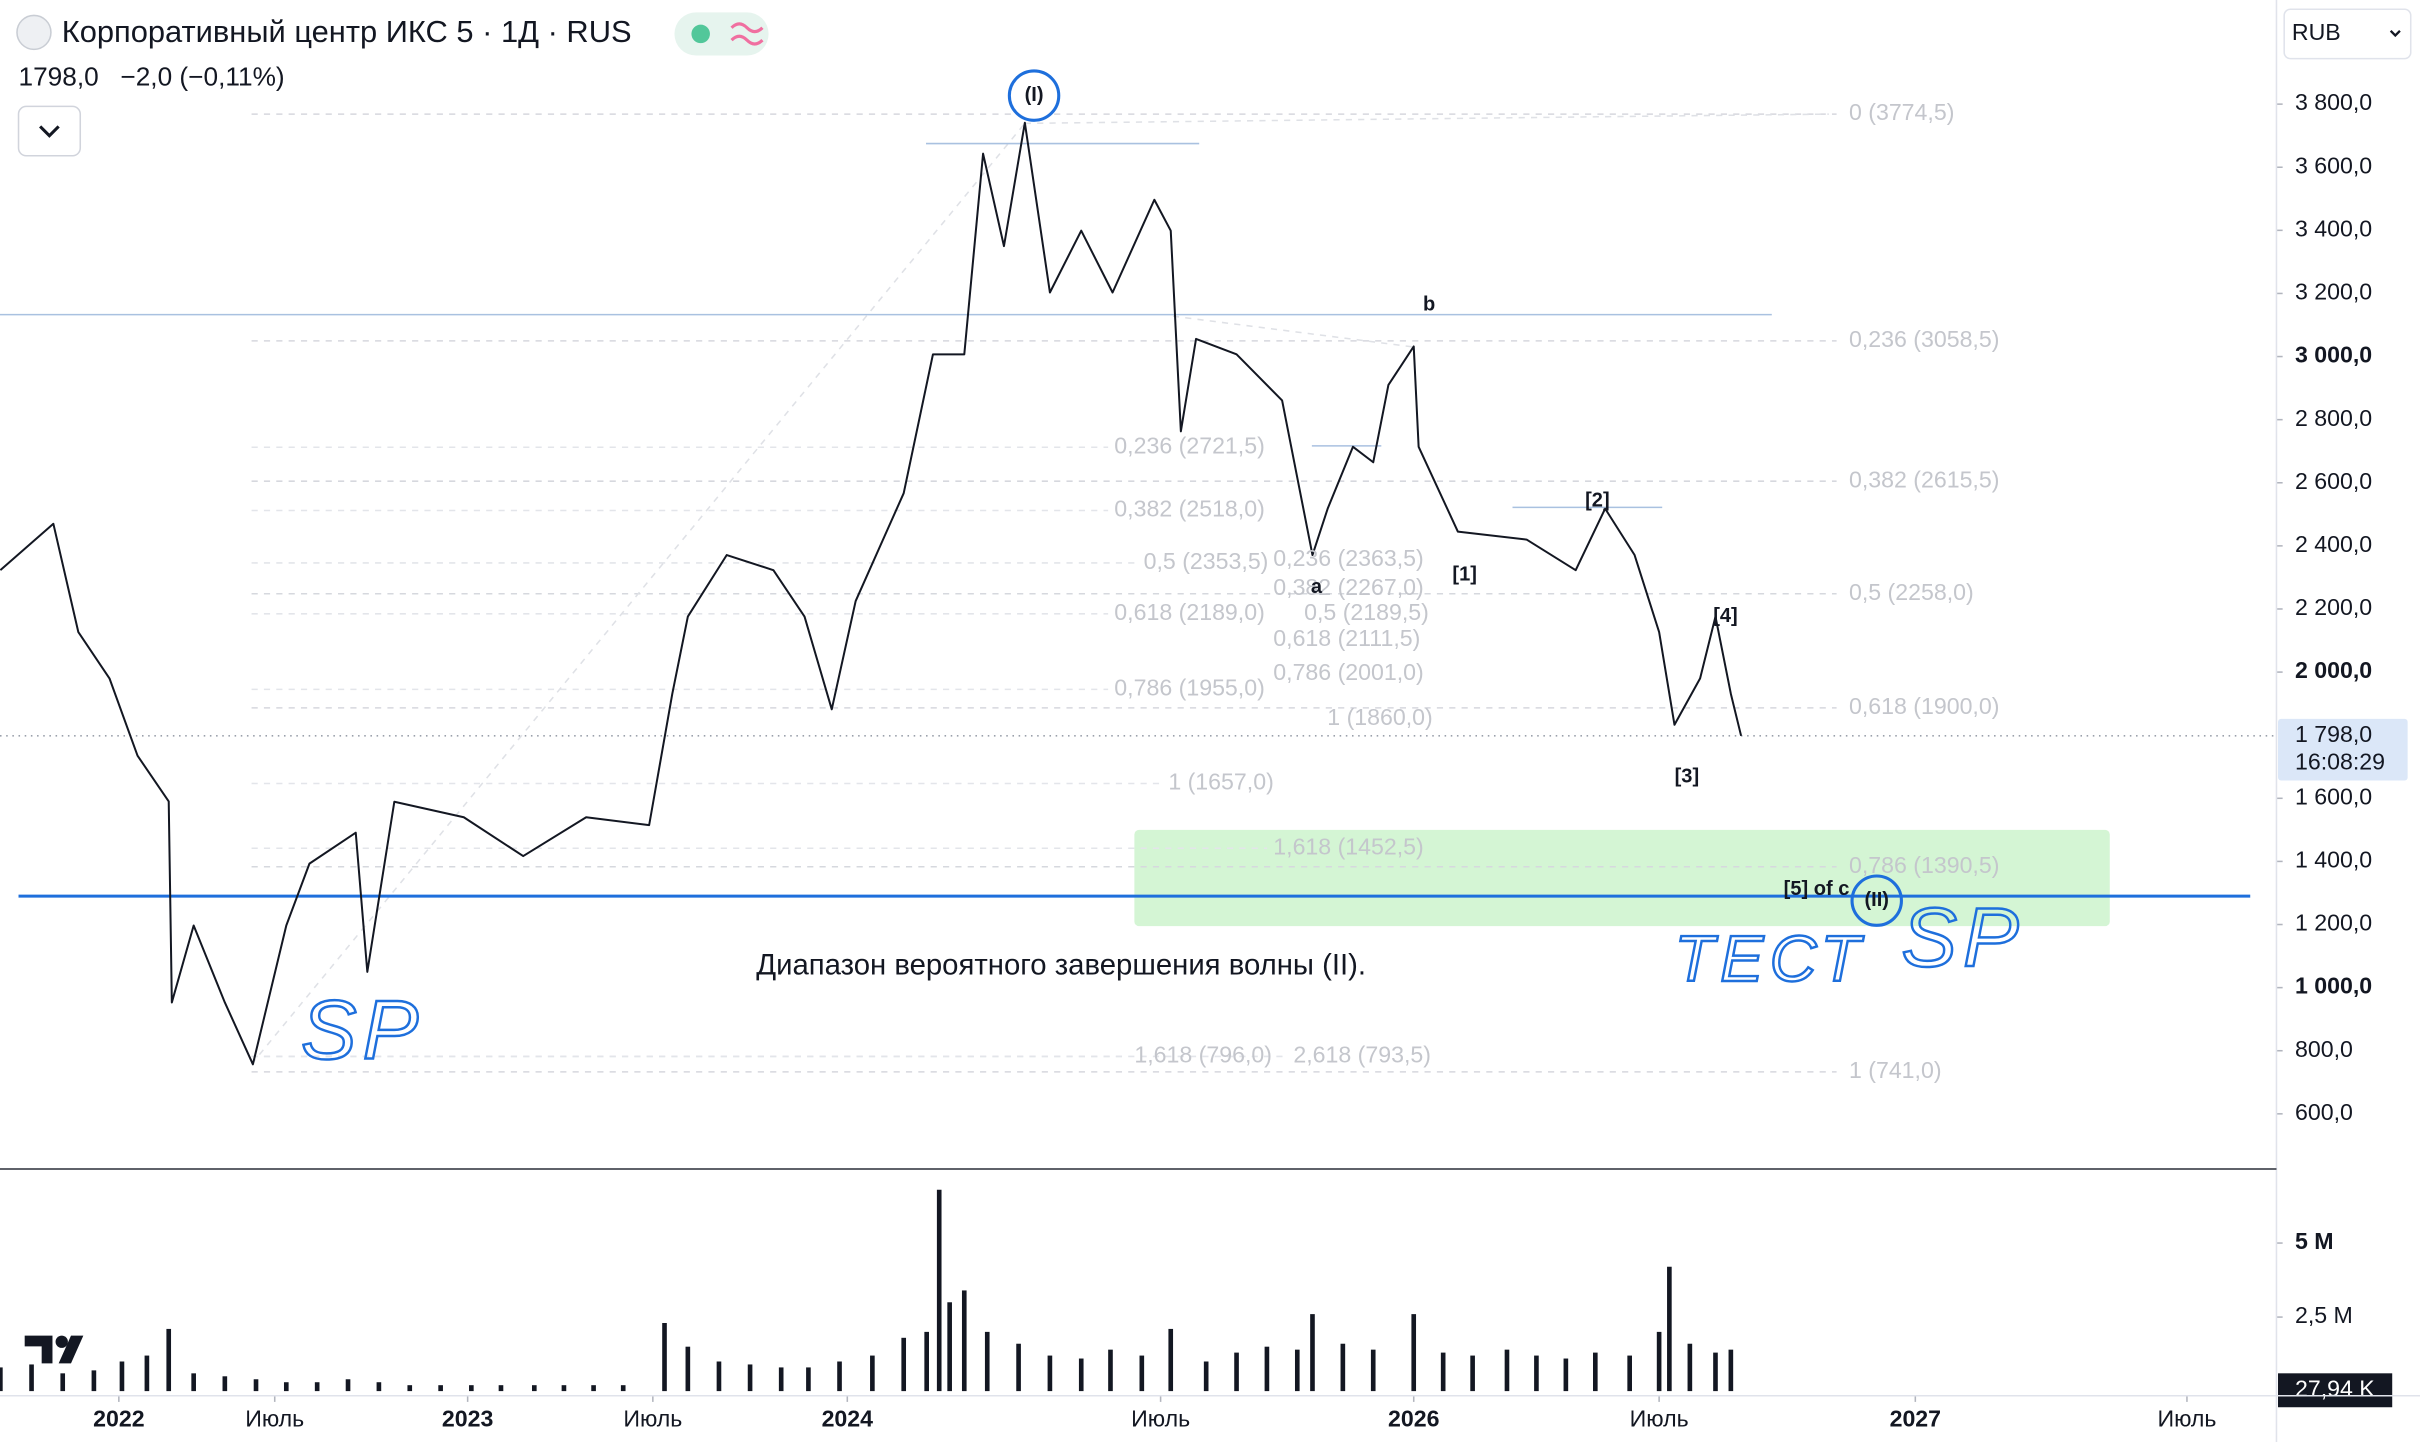 This screenshot has height=1442, width=2420. What do you see at coordinates (2347, 34) in the screenshot?
I see `currency-select` at bounding box center [2347, 34].